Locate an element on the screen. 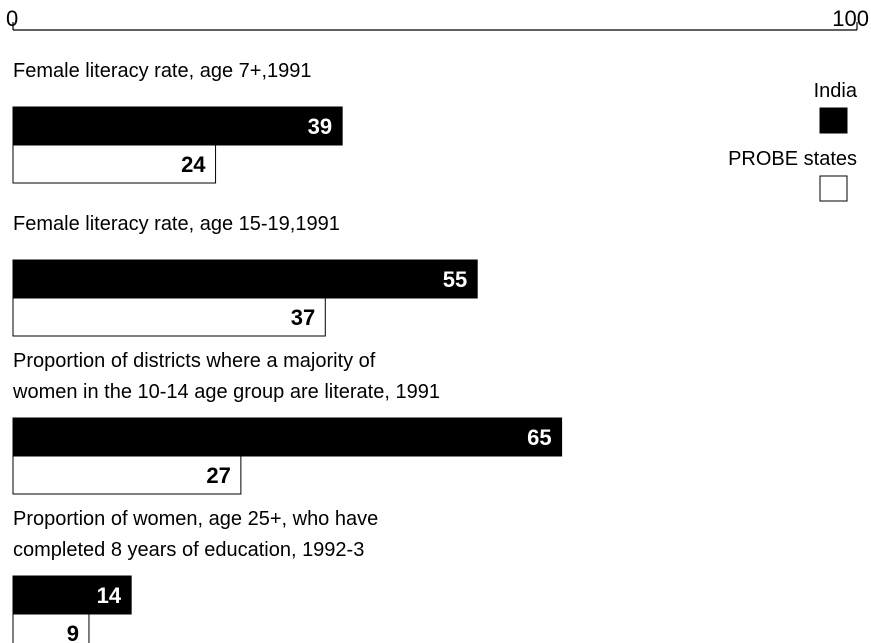 The height and width of the screenshot is (643, 871). category-label: Proportion of women, age 25+, who have is located at coordinates (195, 519).